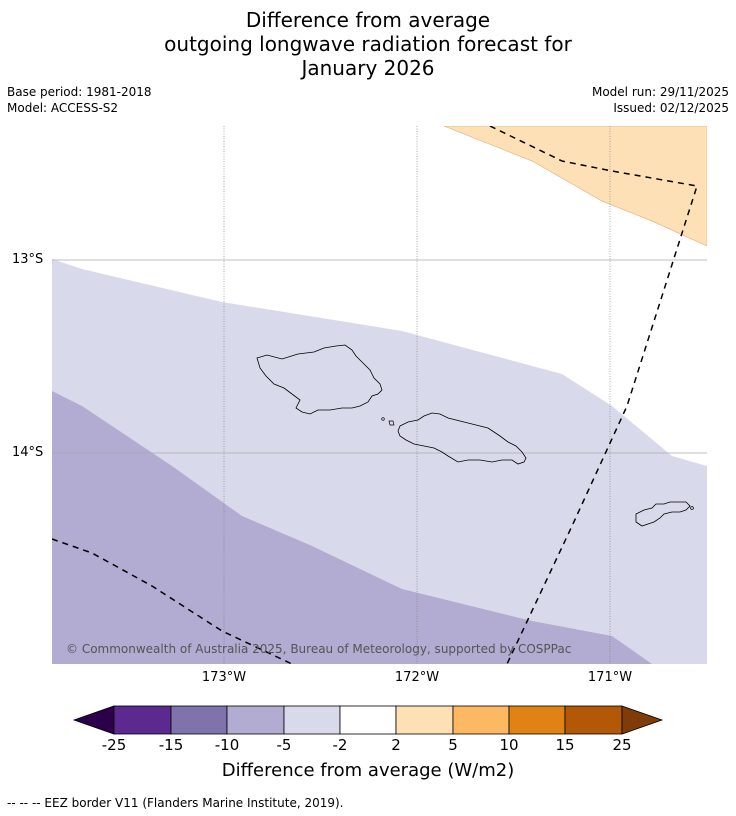  What do you see at coordinates (340, 745) in the screenshot?
I see `colorbar-tick: -2` at bounding box center [340, 745].